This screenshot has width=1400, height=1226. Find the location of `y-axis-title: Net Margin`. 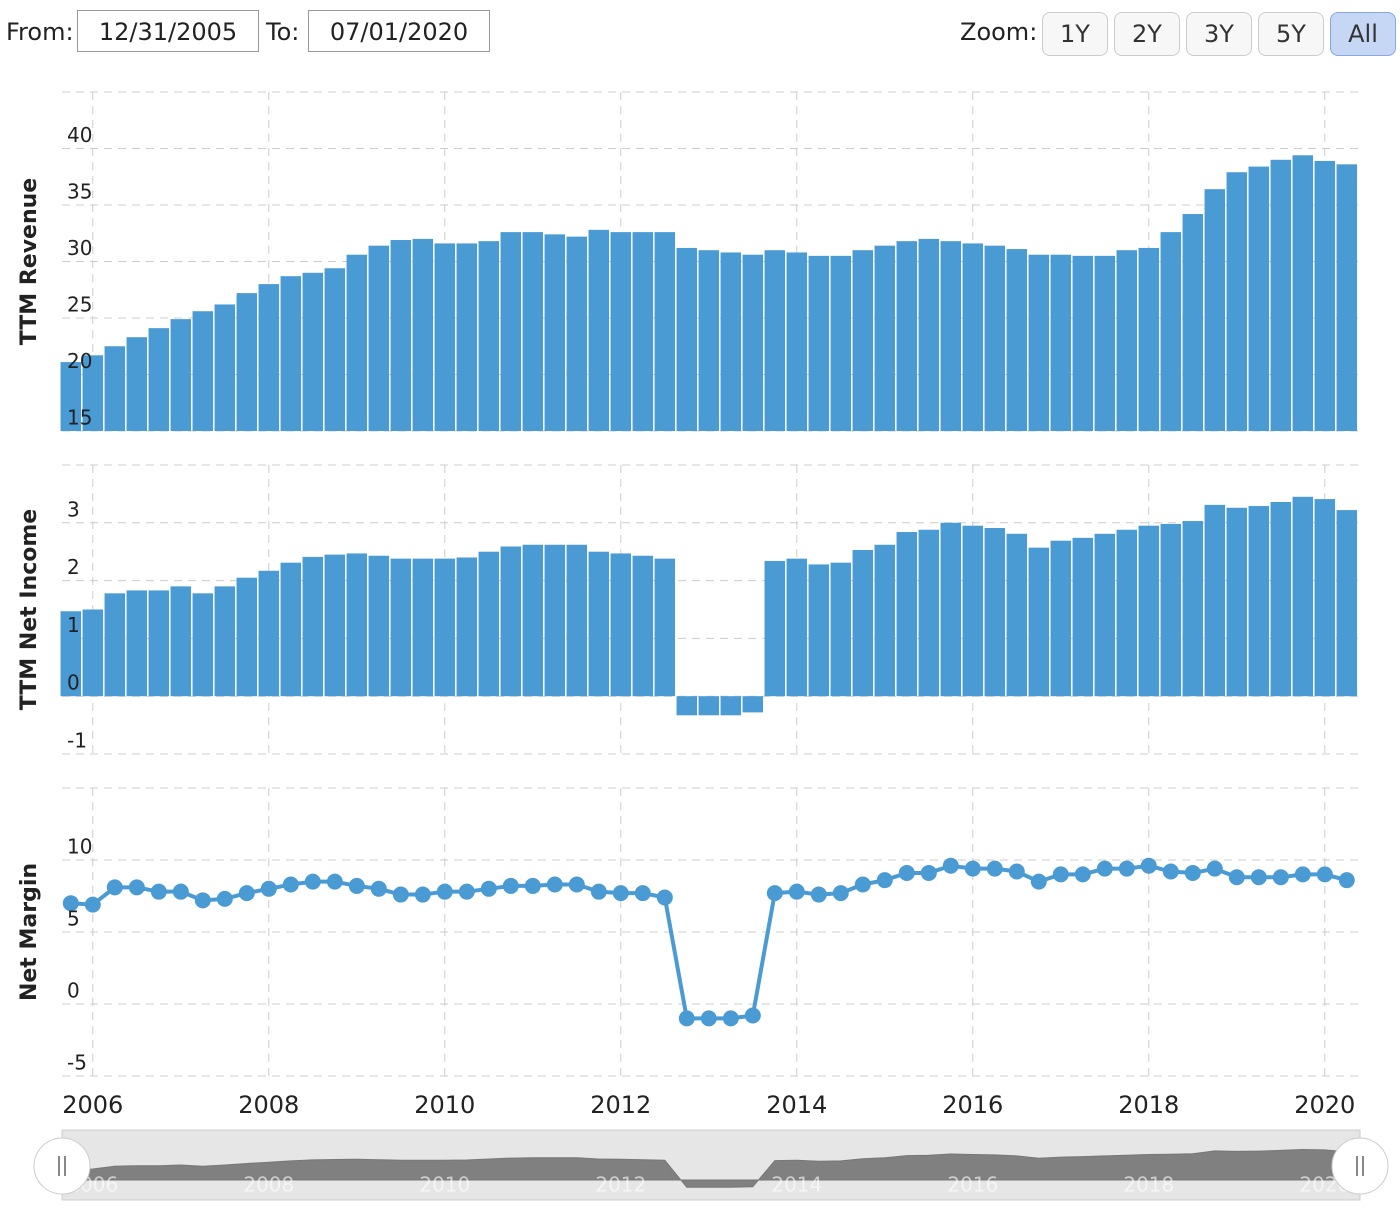

y-axis-title: Net Margin is located at coordinates (29, 932).